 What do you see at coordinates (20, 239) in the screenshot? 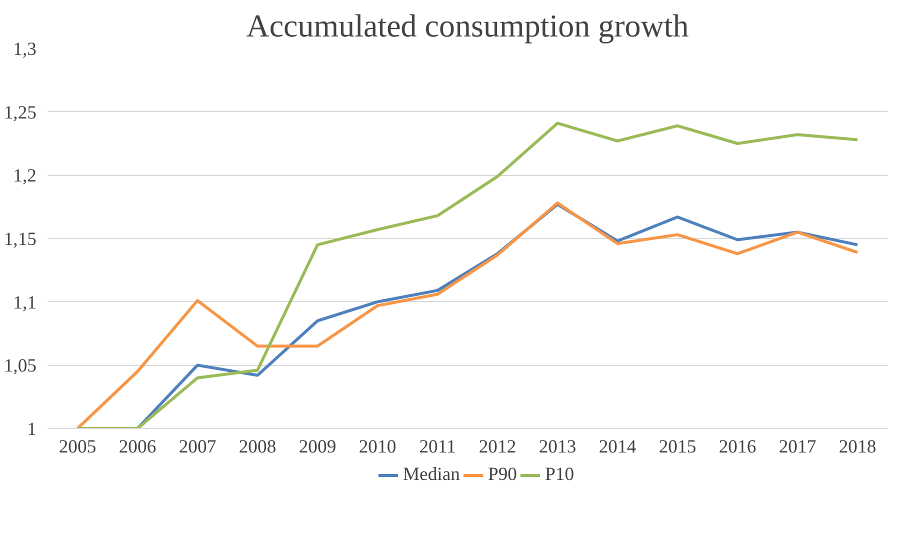
I see `y-tick-label: 1,15` at bounding box center [20, 239].